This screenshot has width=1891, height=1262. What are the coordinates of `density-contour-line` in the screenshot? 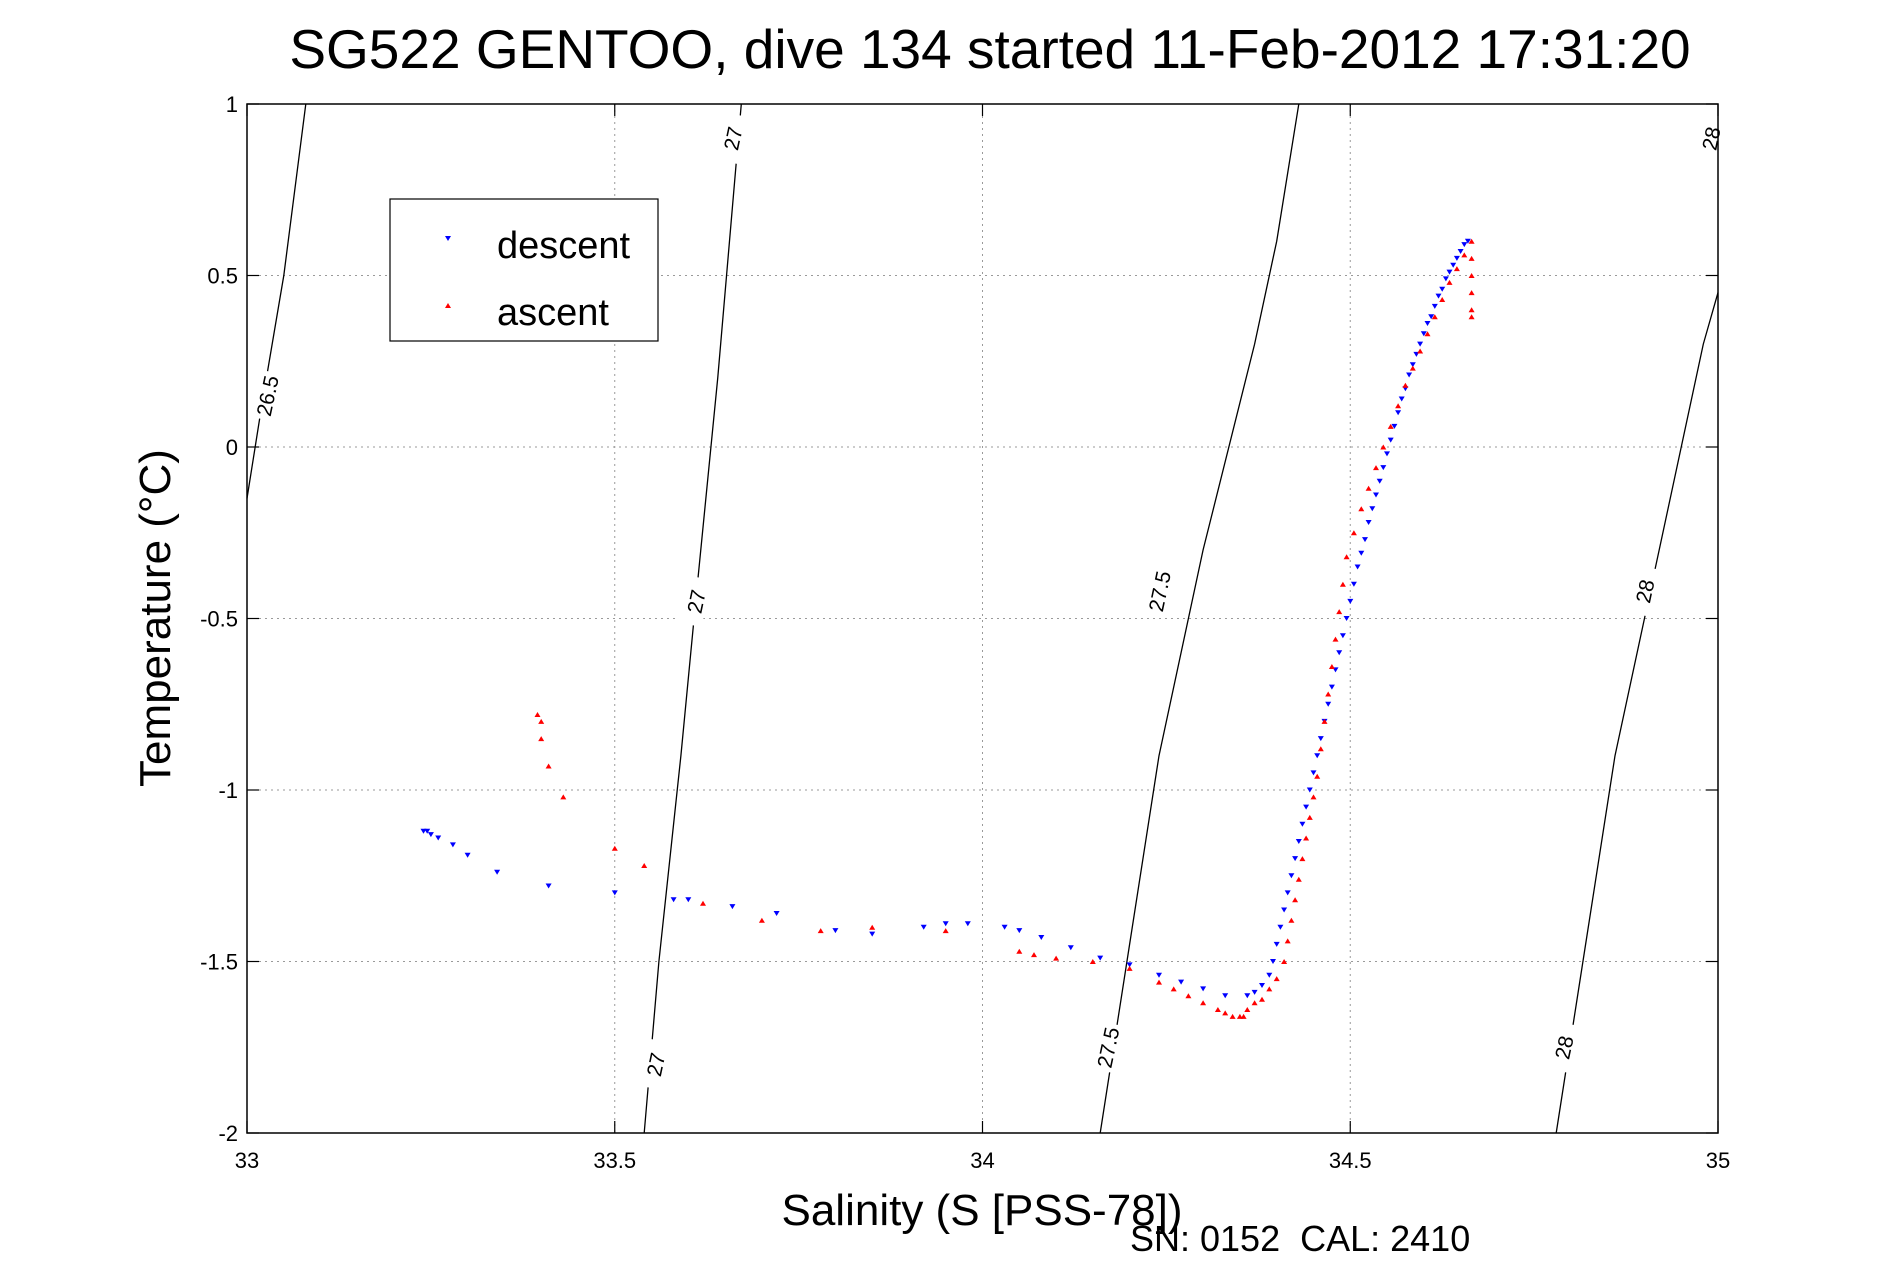 It's located at (276, 301).